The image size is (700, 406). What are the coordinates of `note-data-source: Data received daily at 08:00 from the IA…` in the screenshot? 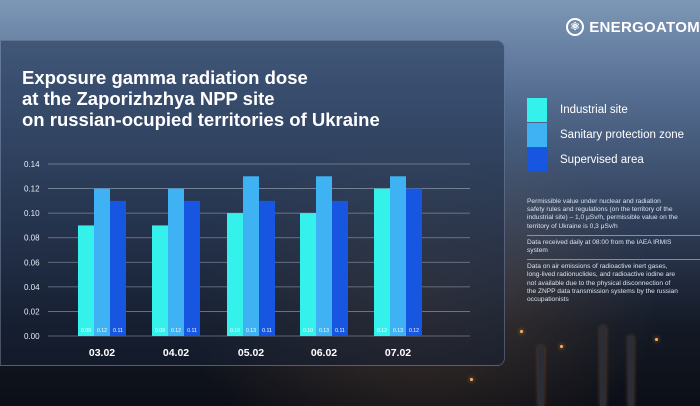 It's located at (613, 248).